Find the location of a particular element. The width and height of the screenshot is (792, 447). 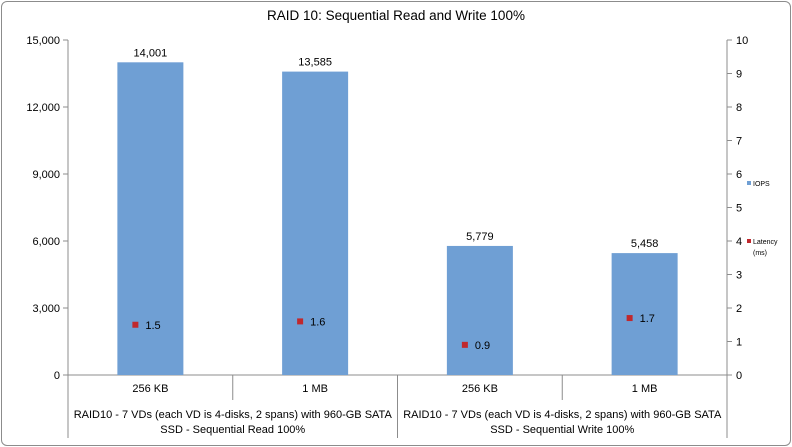

group-label-line2: SSD - Sequential Write 100% is located at coordinates (562, 430).